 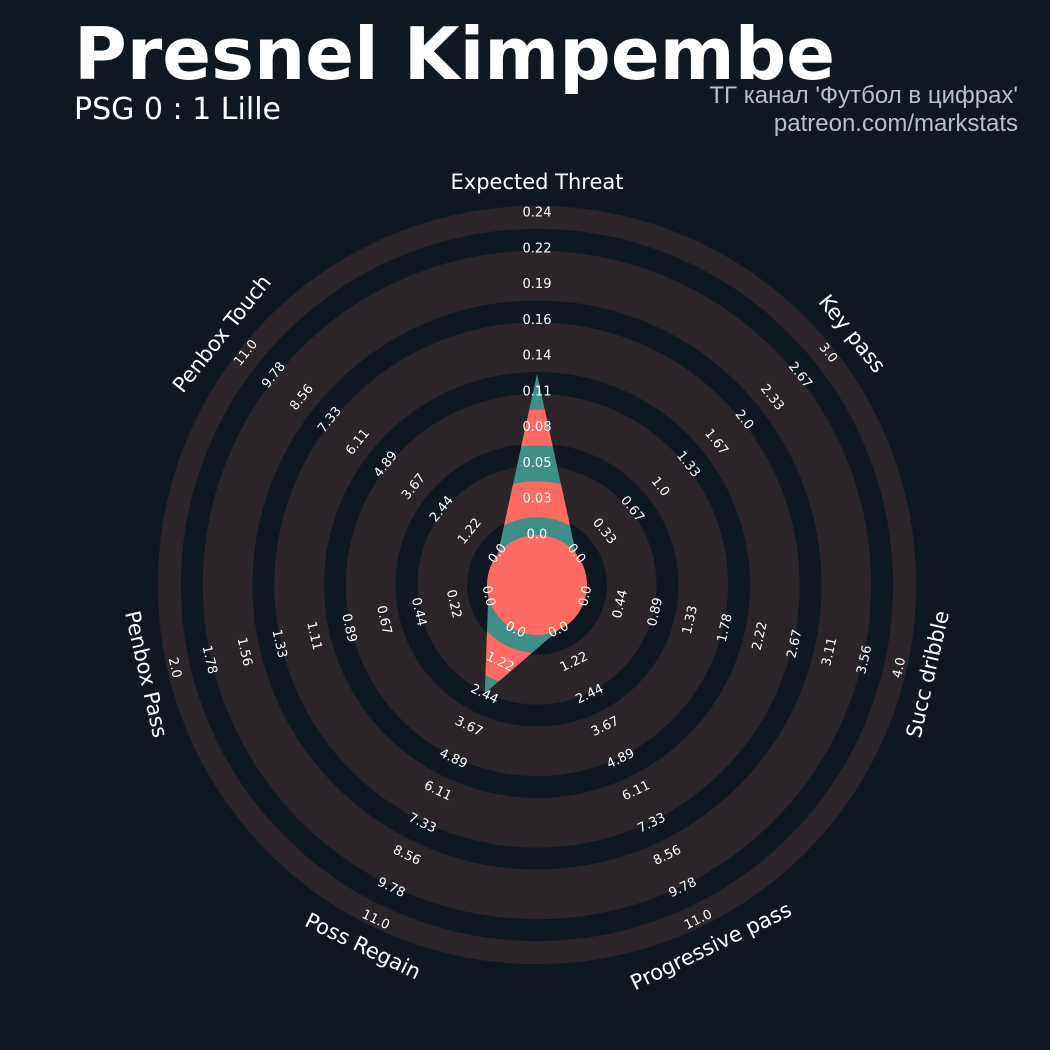 I want to click on radar-polygon-band, so click(x=535, y=551).